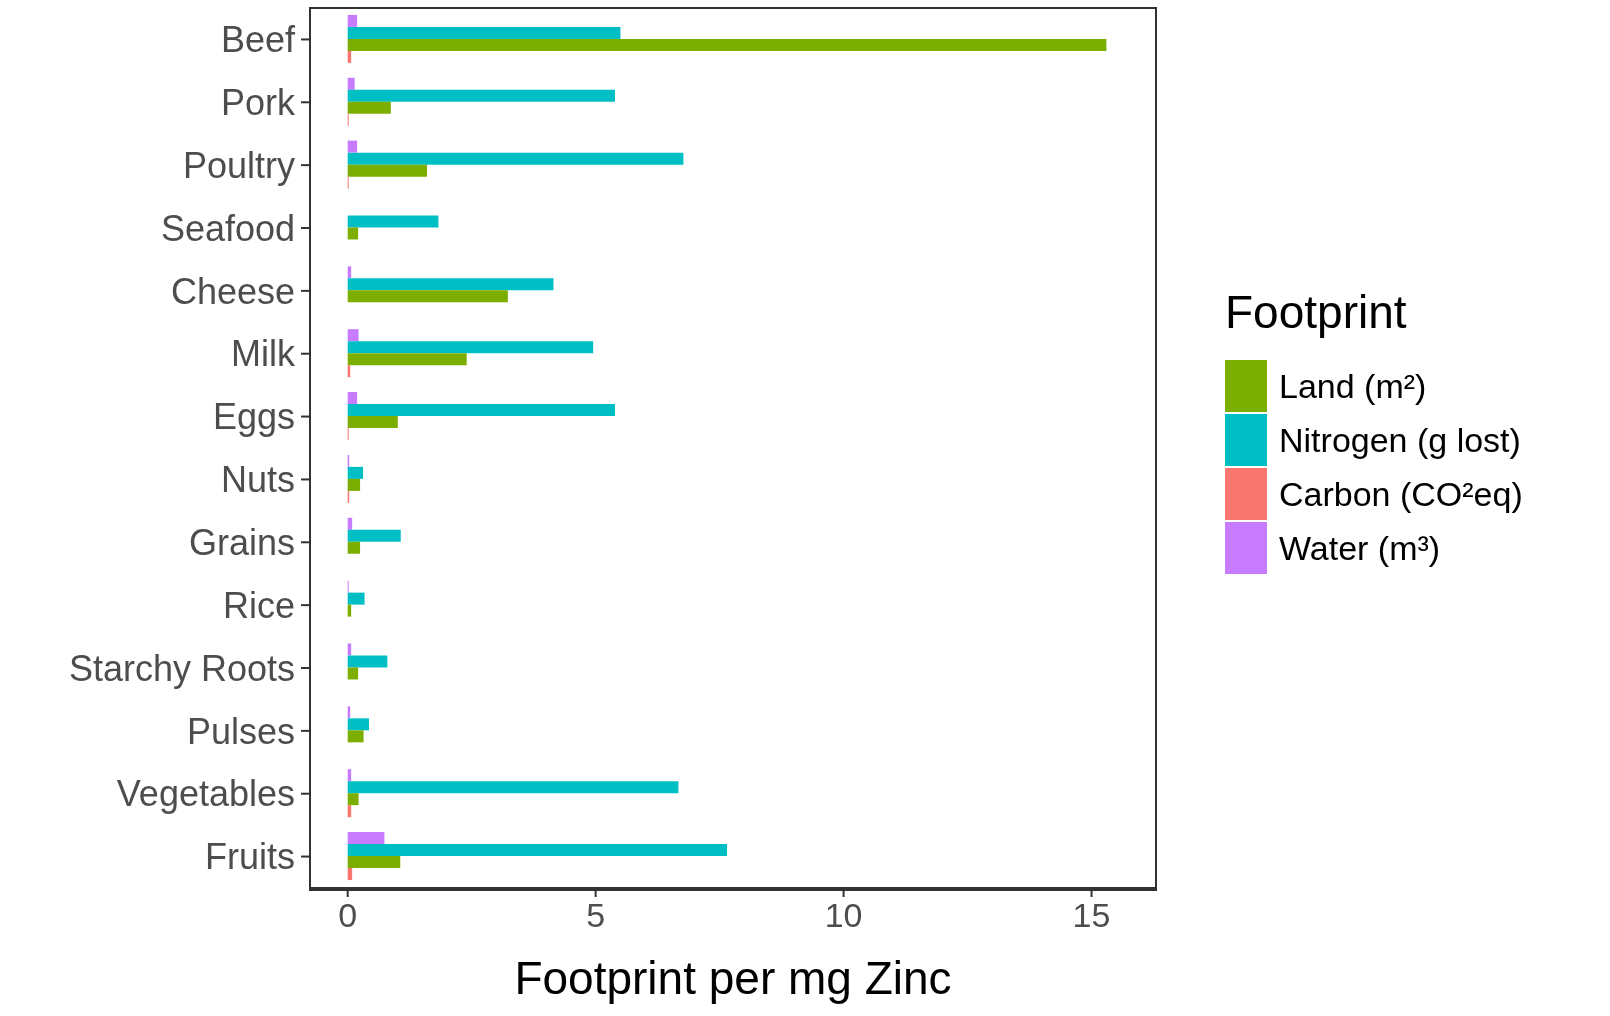 This screenshot has width=1610, height=1016. I want to click on y-tick-label: Grains, so click(241, 543).